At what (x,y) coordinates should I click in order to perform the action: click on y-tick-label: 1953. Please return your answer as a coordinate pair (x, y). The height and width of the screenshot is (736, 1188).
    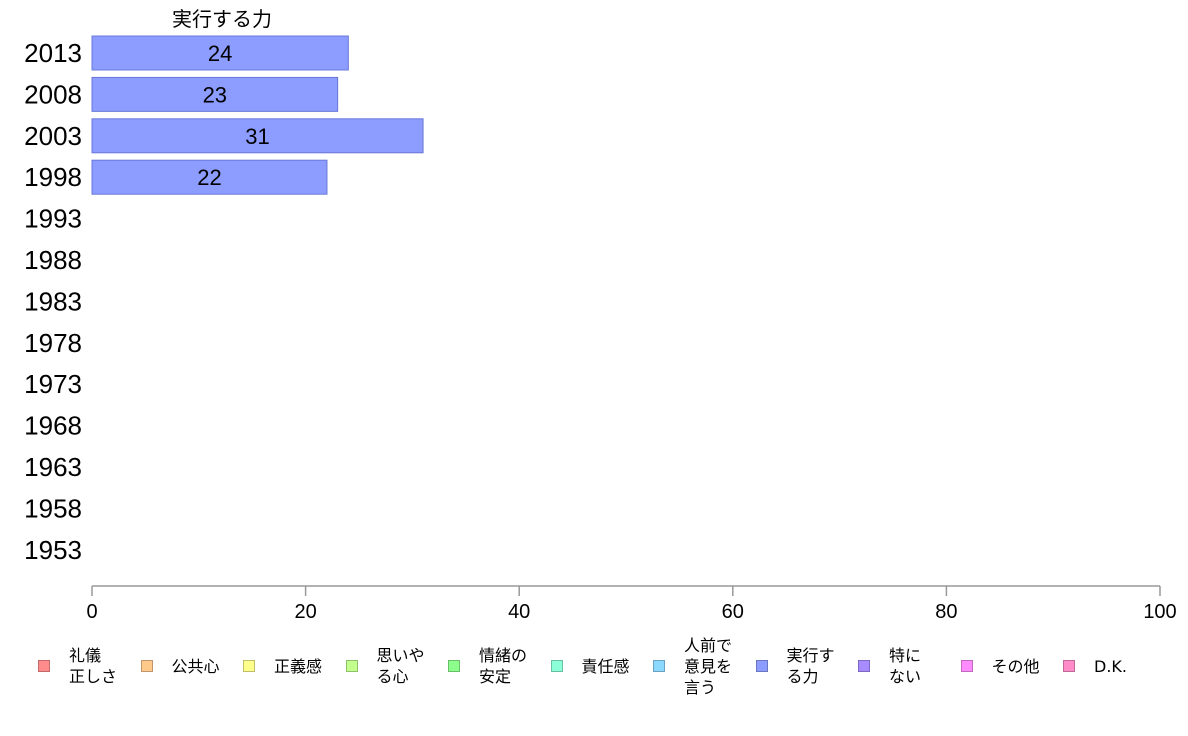
    Looking at the image, I should click on (53, 550).